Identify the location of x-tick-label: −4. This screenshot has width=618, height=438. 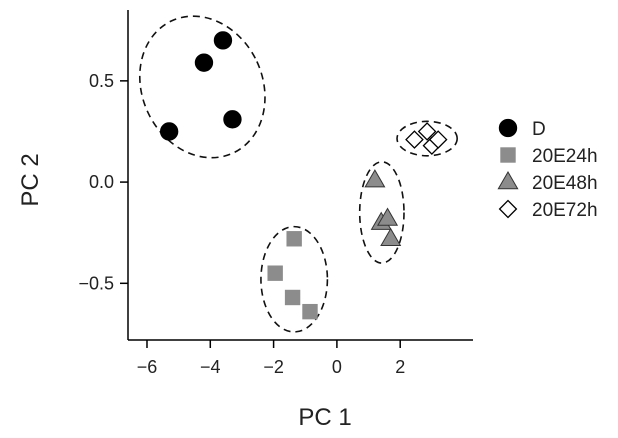
(210, 367).